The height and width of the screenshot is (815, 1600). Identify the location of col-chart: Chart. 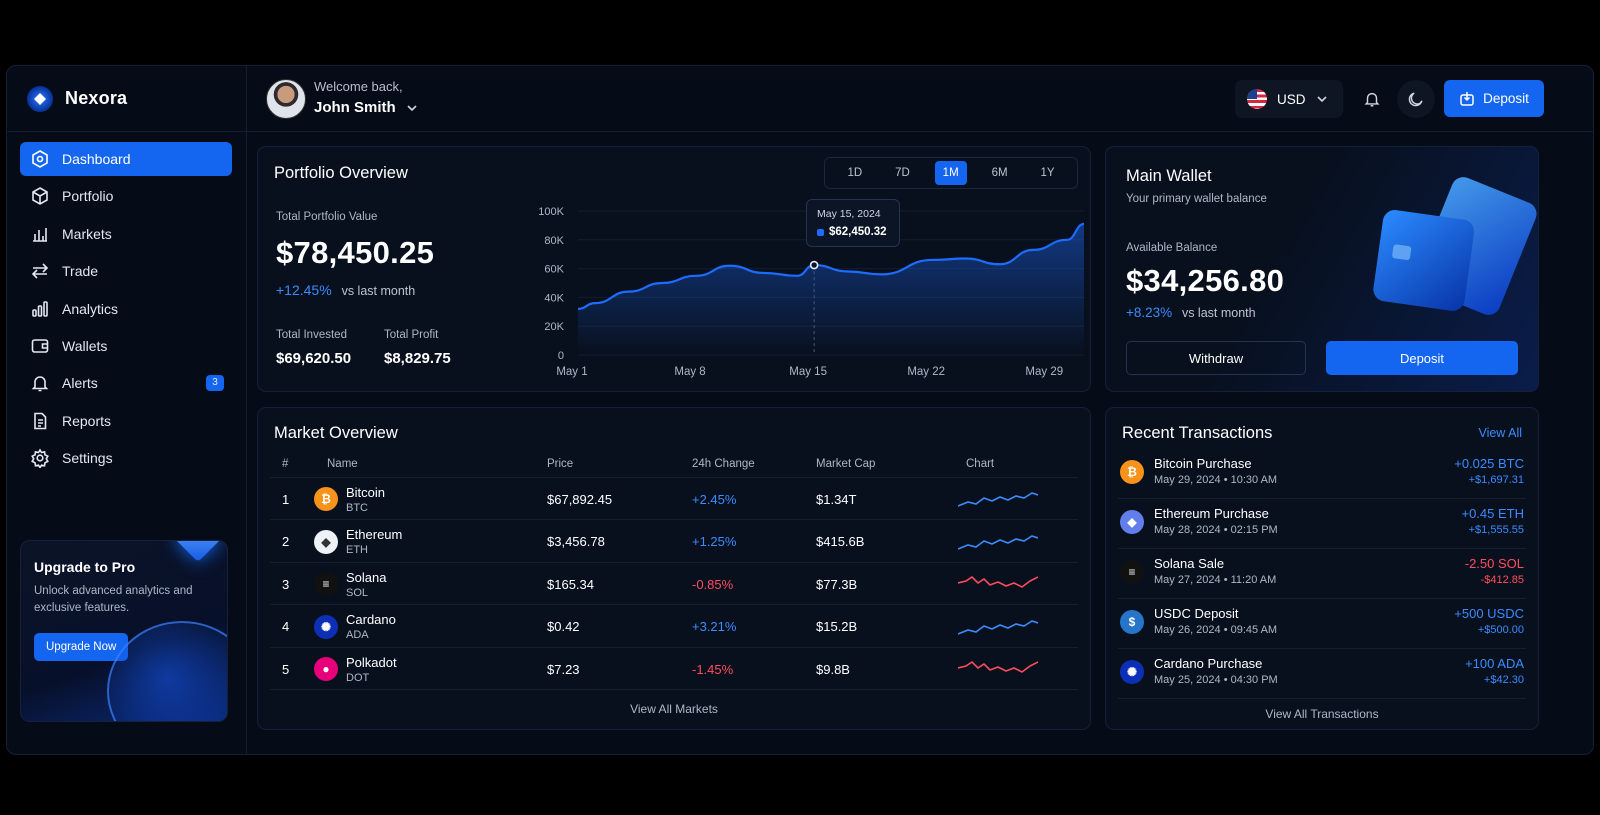
(980, 464).